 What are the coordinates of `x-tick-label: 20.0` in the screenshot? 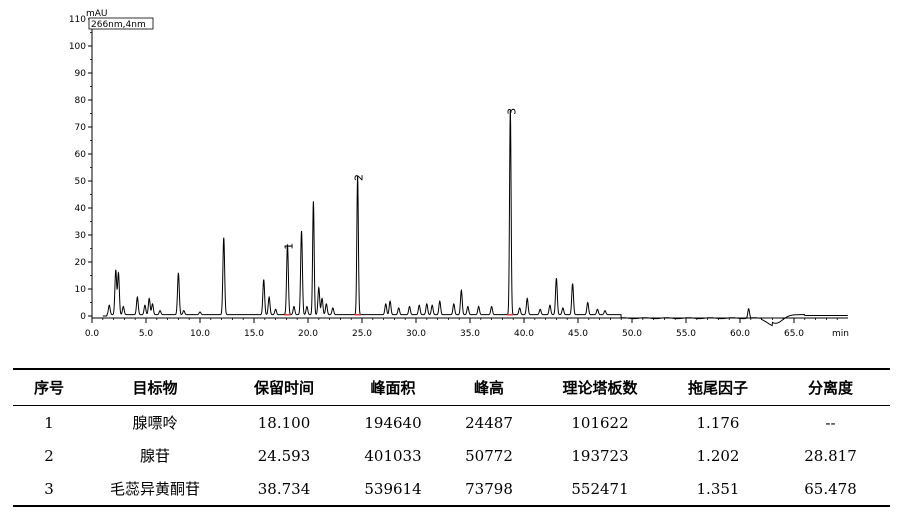 It's located at (308, 334).